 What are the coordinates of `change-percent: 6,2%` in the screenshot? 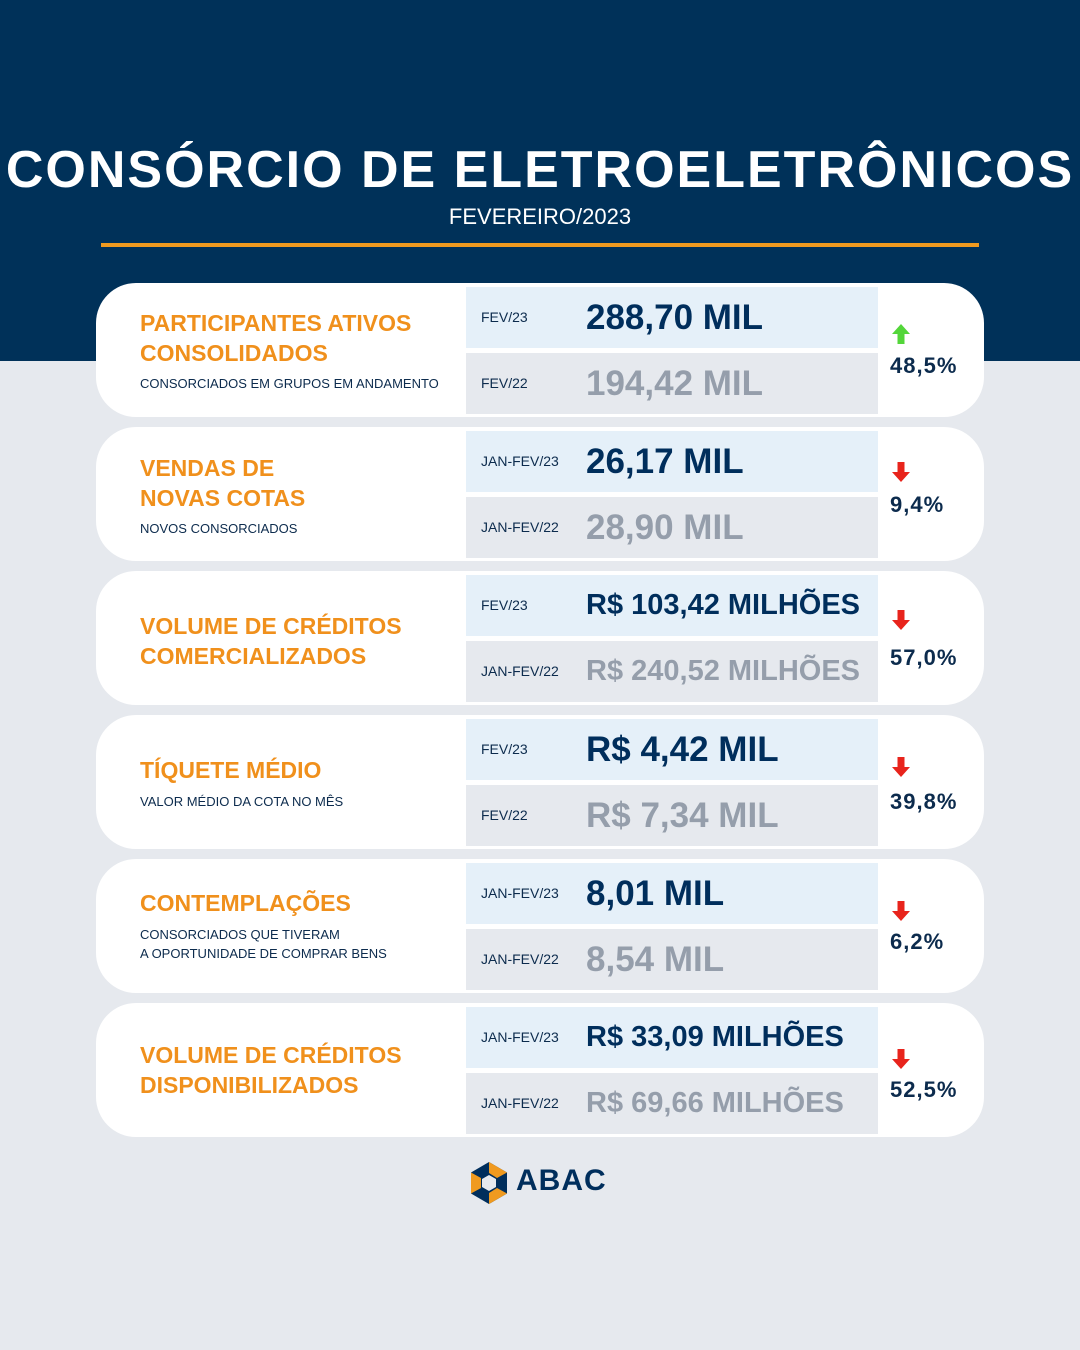 It's located at (917, 941).